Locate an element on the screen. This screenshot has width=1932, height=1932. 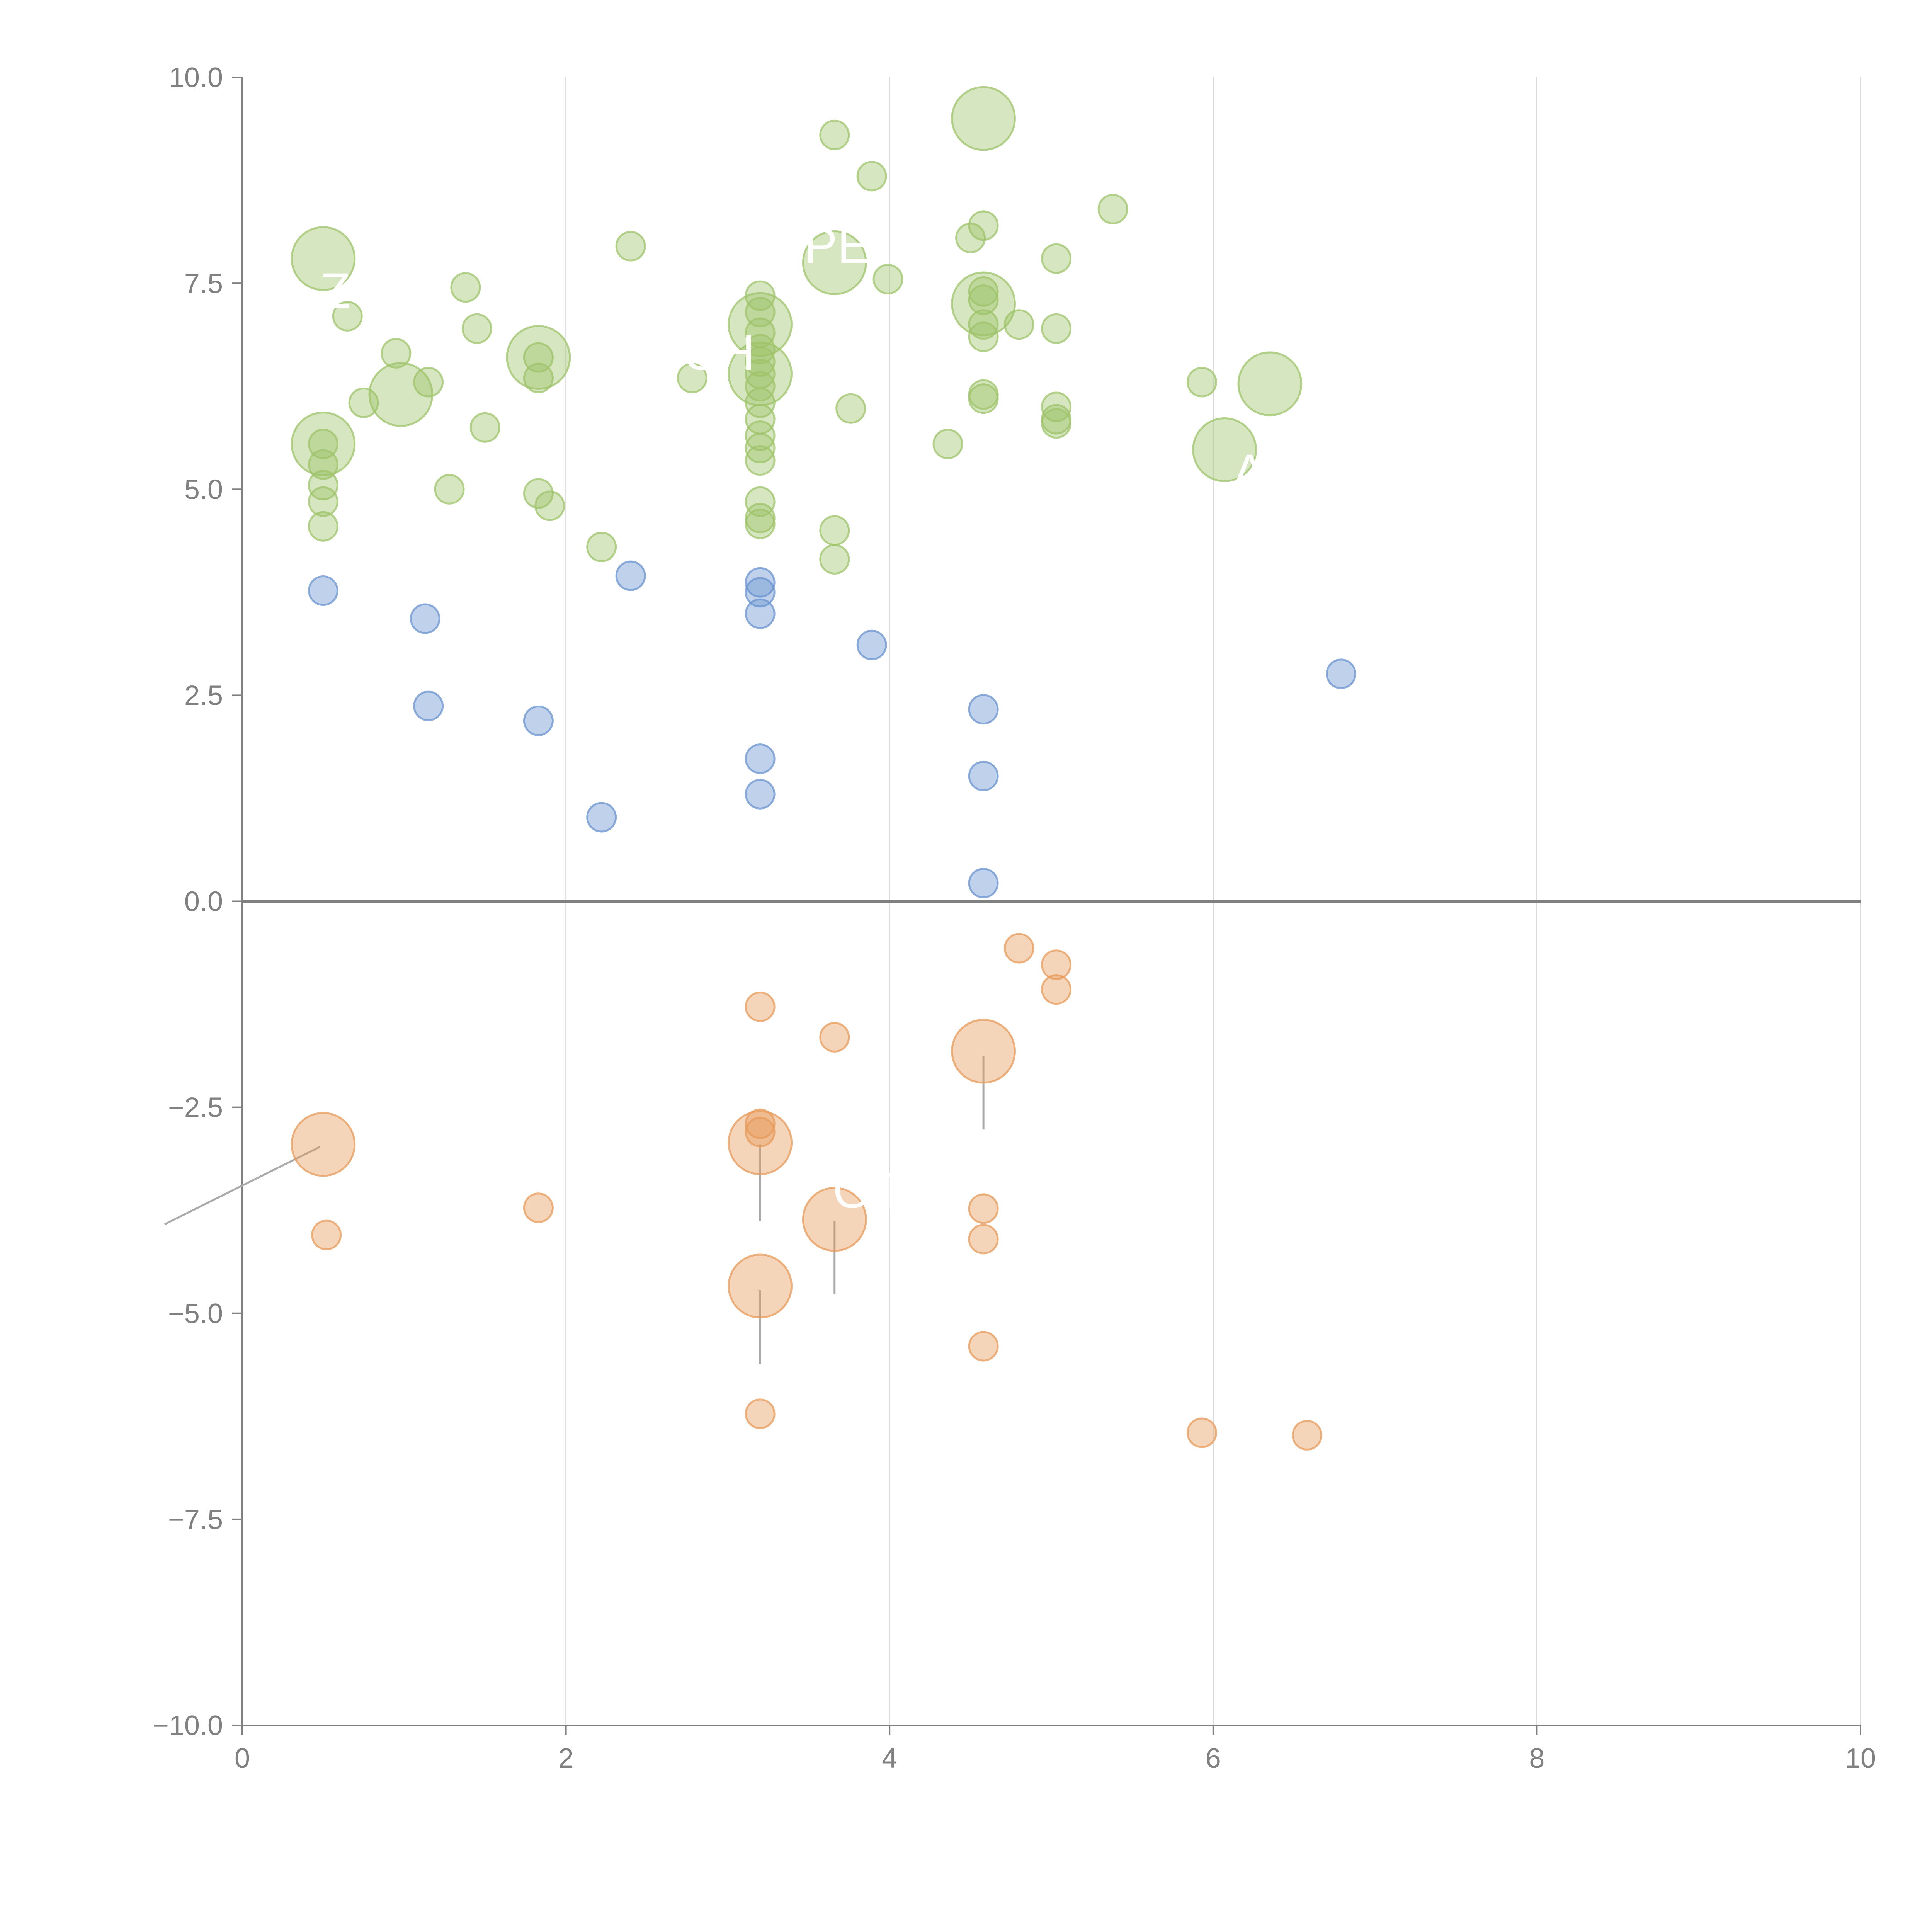
x-tick-label: 6 is located at coordinates (1213, 1758).